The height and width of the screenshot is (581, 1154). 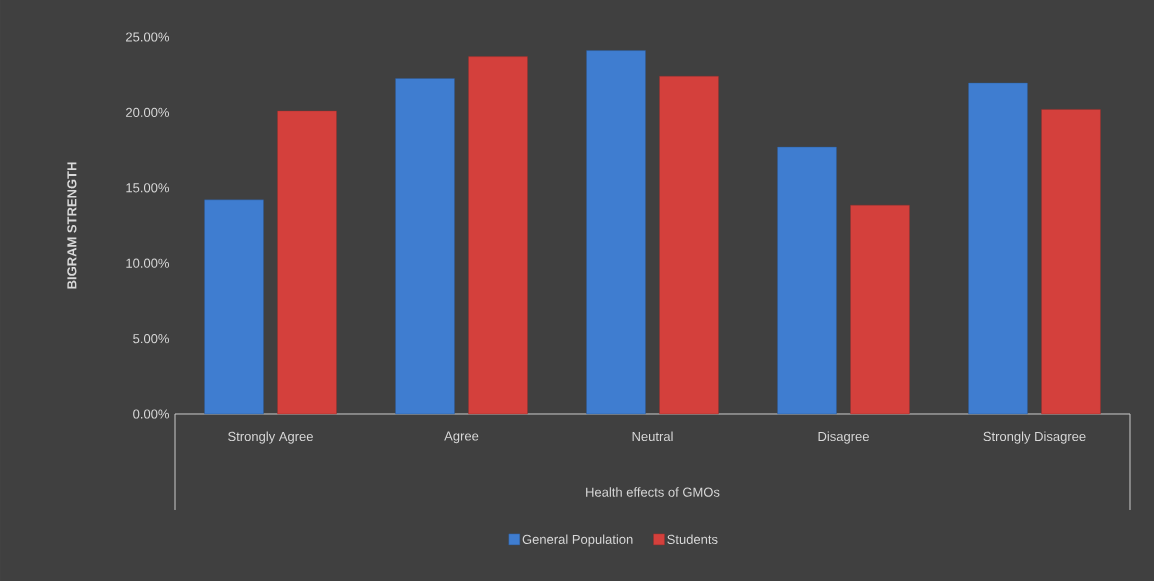 I want to click on x-axis-title: Health effects of GMOs, so click(x=653, y=492).